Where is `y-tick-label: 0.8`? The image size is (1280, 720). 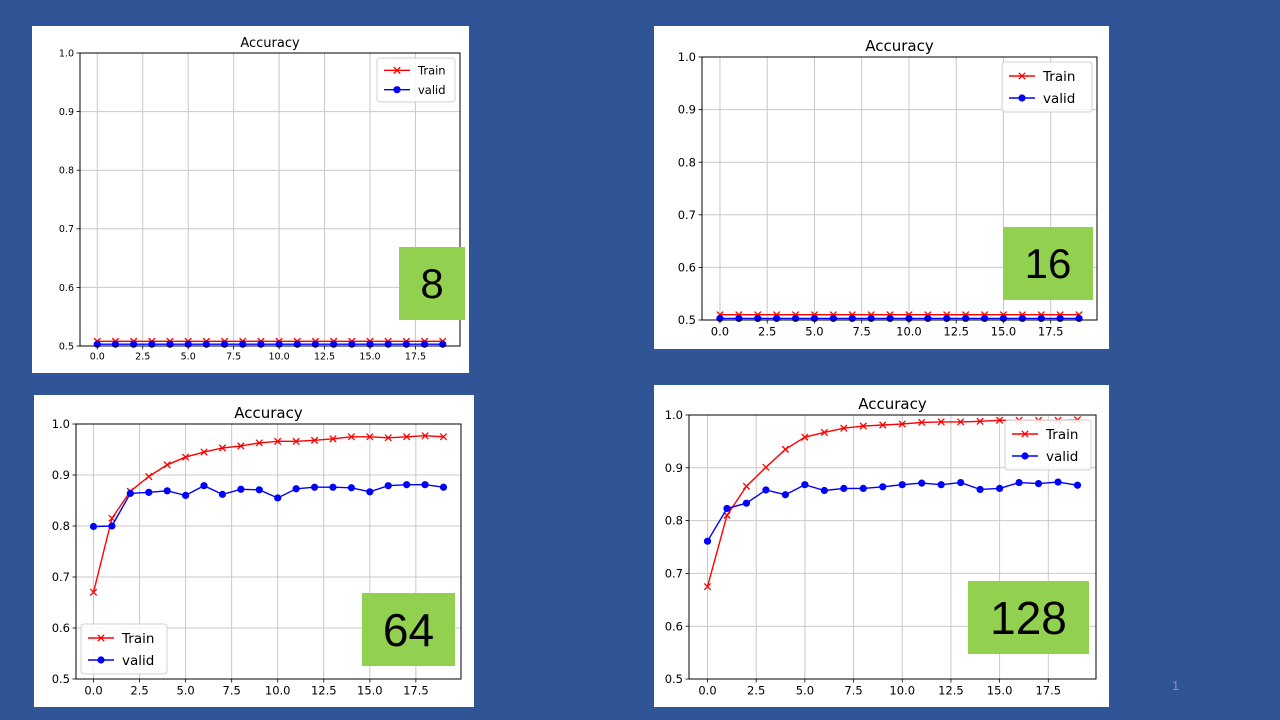
y-tick-label: 0.8 is located at coordinates (687, 162).